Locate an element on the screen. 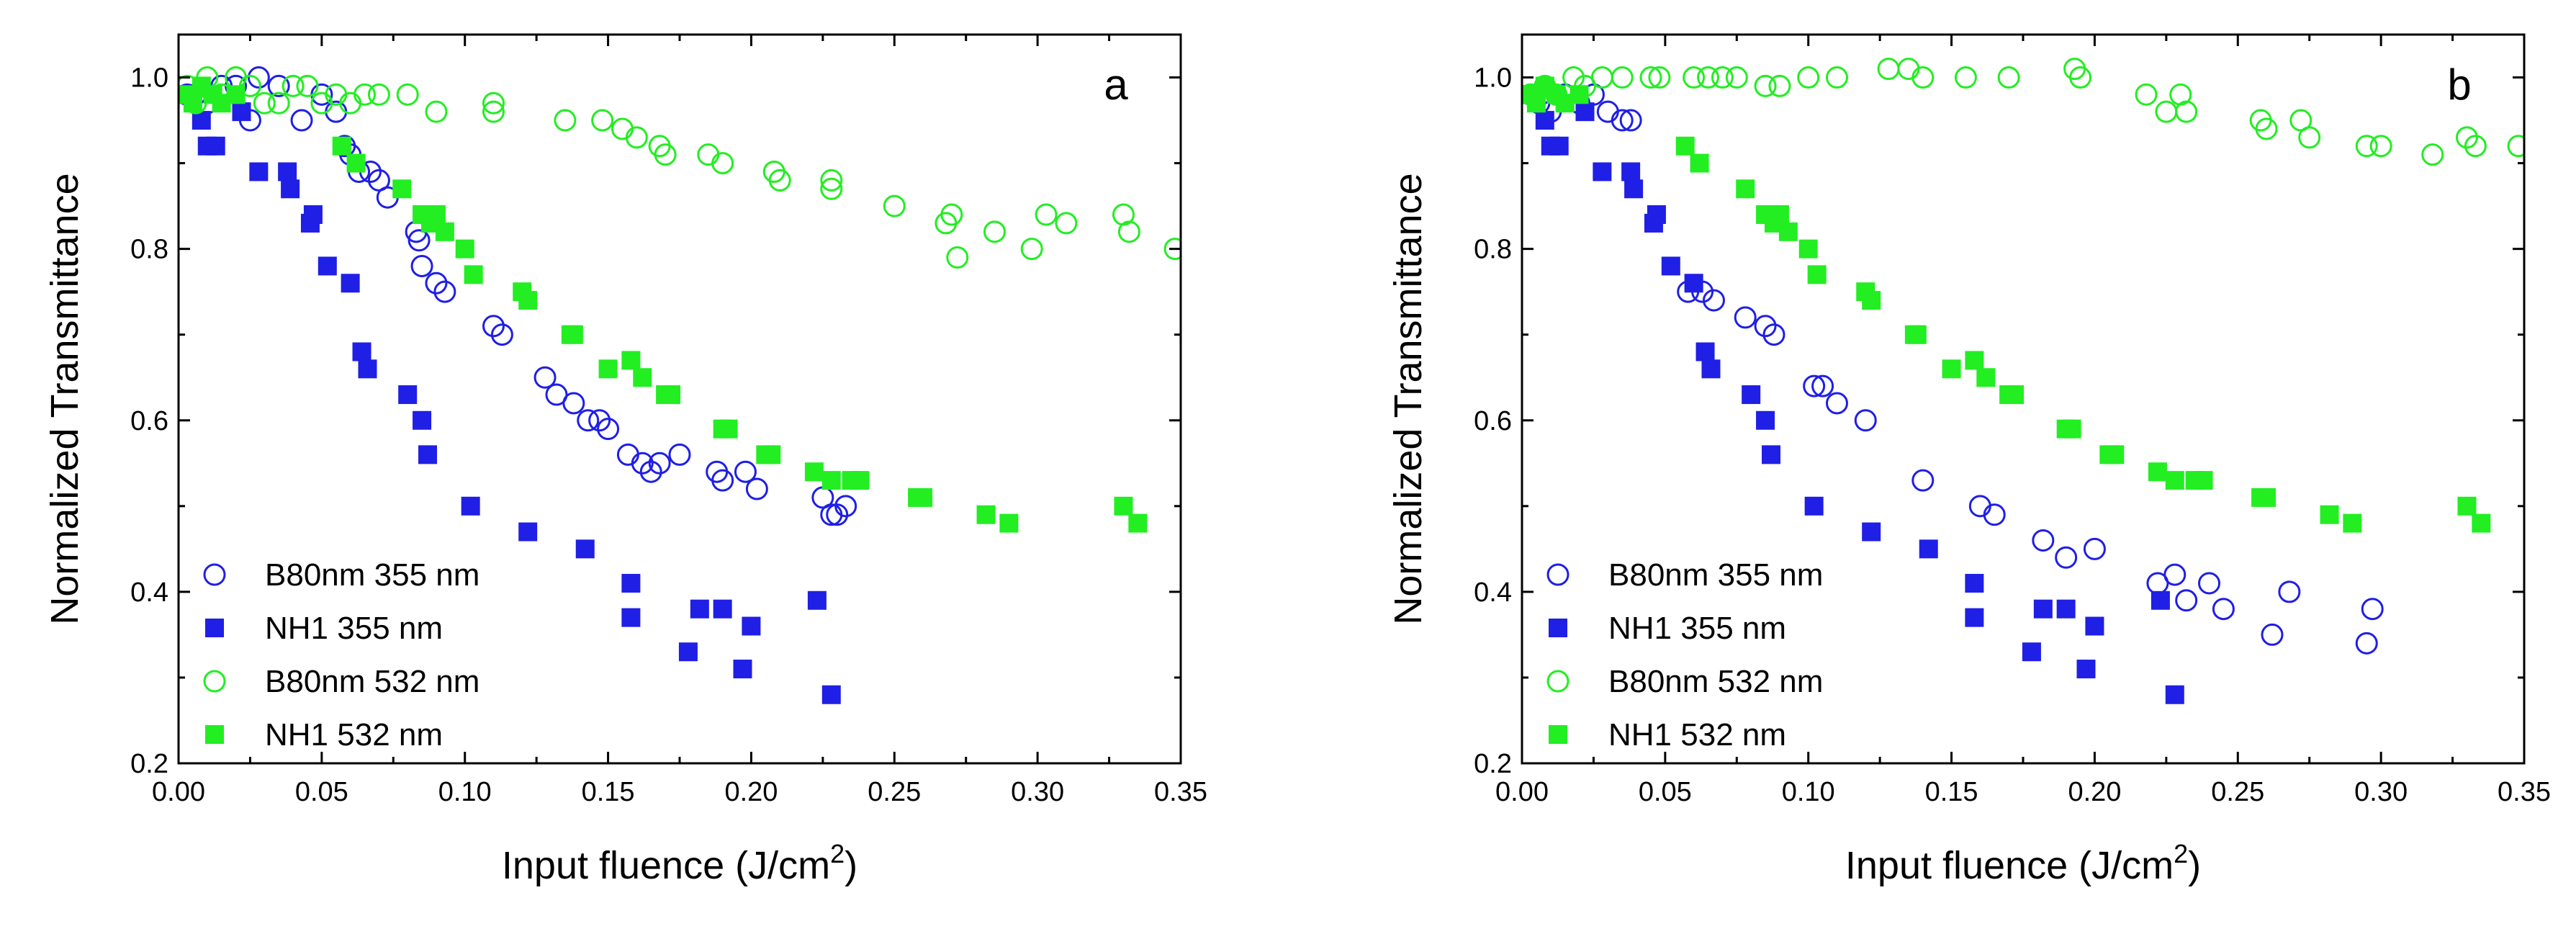 The image size is (2576, 939). x-tick-label: 0.05 is located at coordinates (321, 792).